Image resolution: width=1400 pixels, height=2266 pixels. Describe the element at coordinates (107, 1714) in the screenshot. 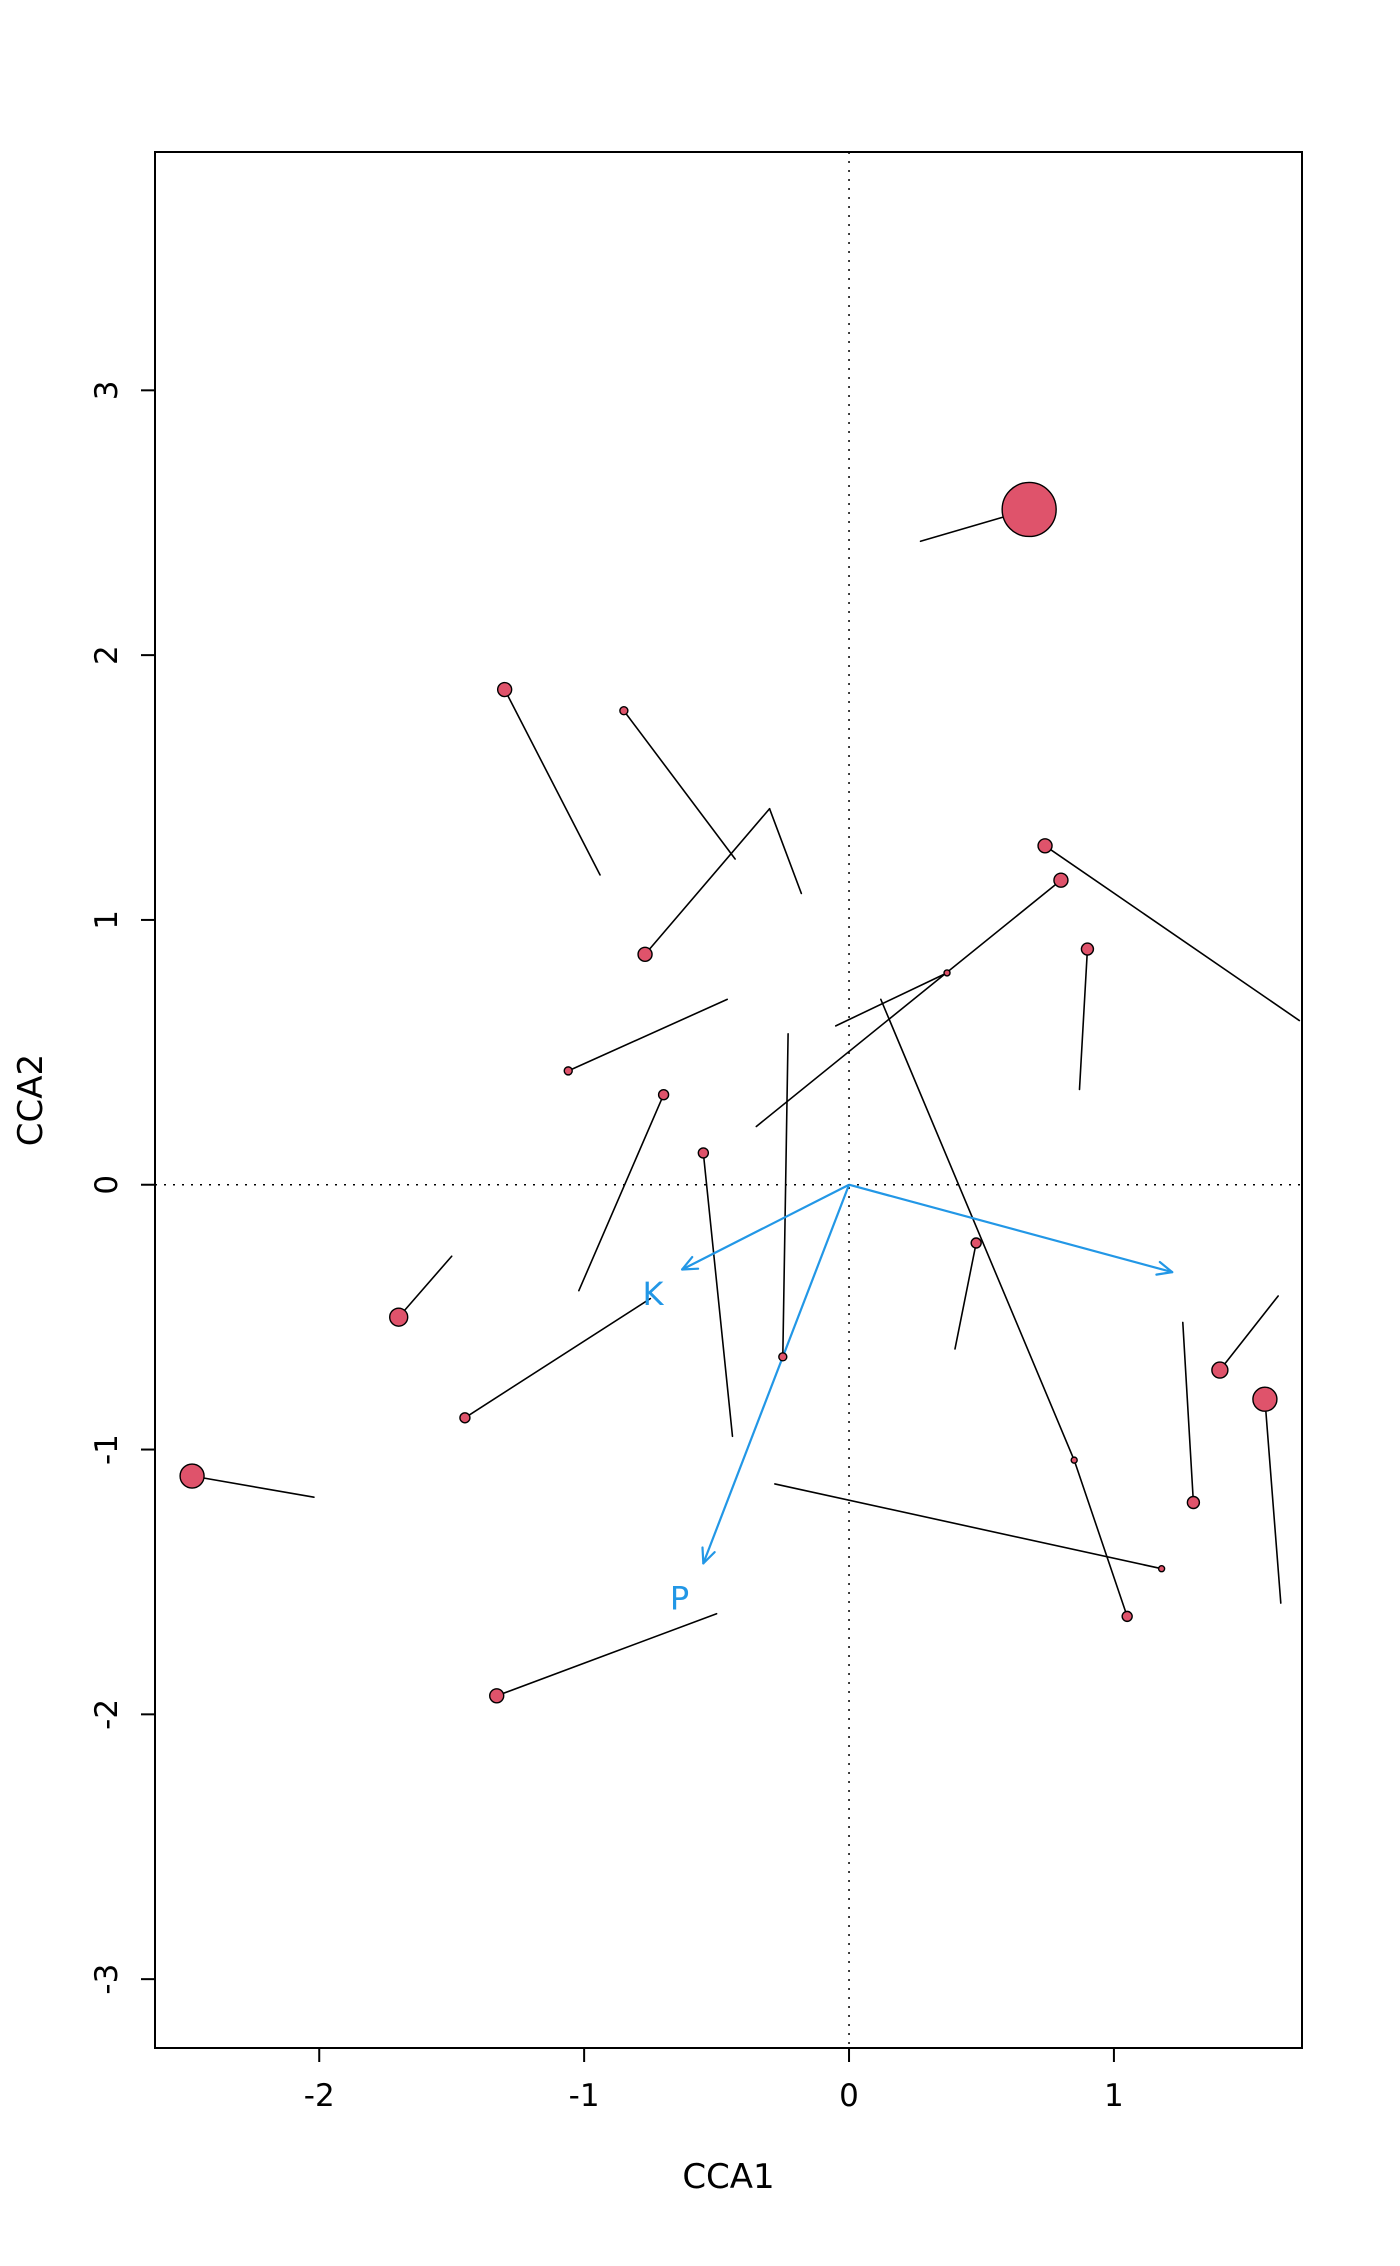

I see `y-axis-tick-label: -2` at that location.